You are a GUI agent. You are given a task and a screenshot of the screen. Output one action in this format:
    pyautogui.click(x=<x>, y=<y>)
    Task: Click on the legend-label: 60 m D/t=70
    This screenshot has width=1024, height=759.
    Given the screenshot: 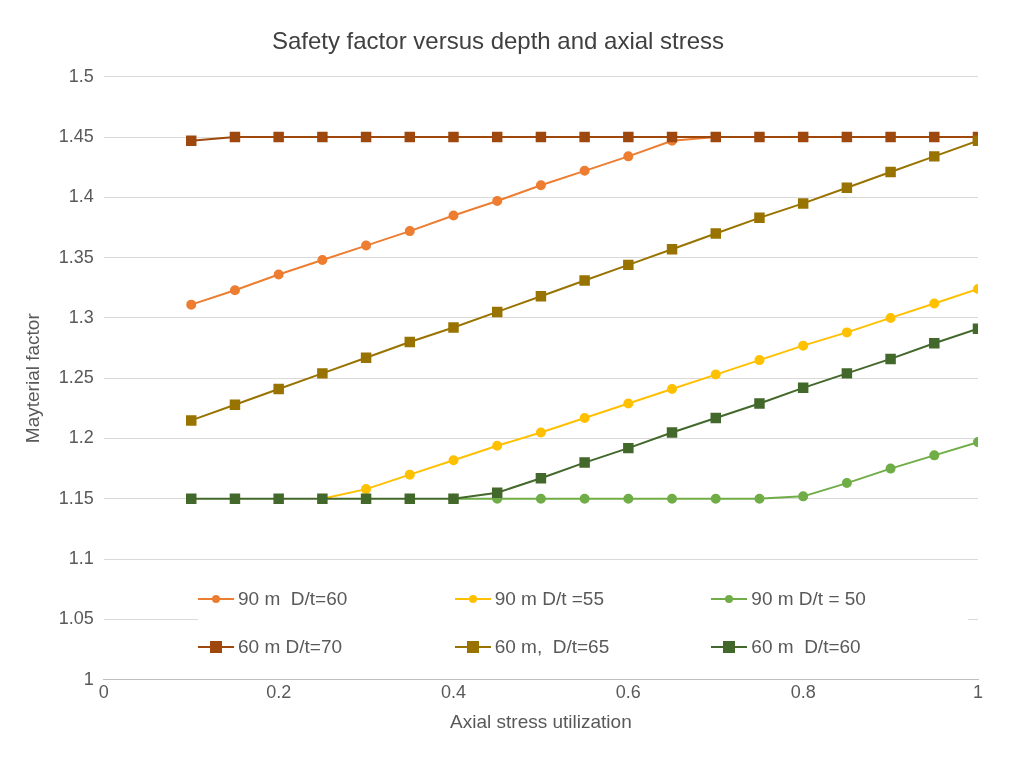 What is the action you would take?
    pyautogui.click(x=290, y=647)
    